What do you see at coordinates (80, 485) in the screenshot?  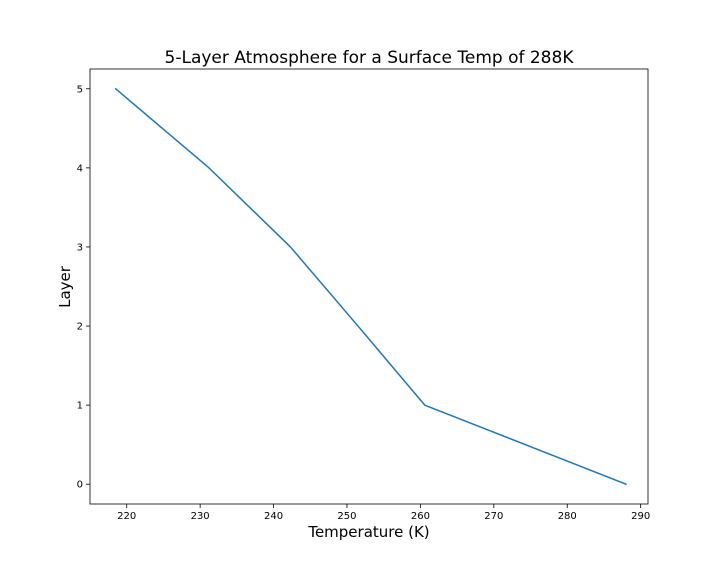 I see `y-tick-label: 0` at bounding box center [80, 485].